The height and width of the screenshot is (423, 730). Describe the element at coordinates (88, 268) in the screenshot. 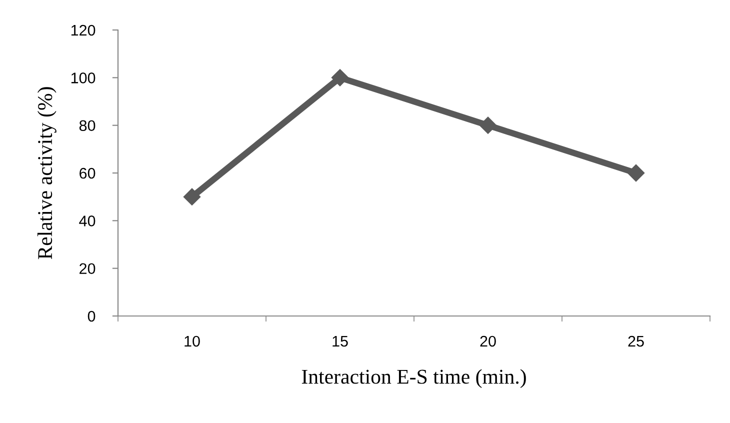

I see `y-tick-label: 20` at that location.